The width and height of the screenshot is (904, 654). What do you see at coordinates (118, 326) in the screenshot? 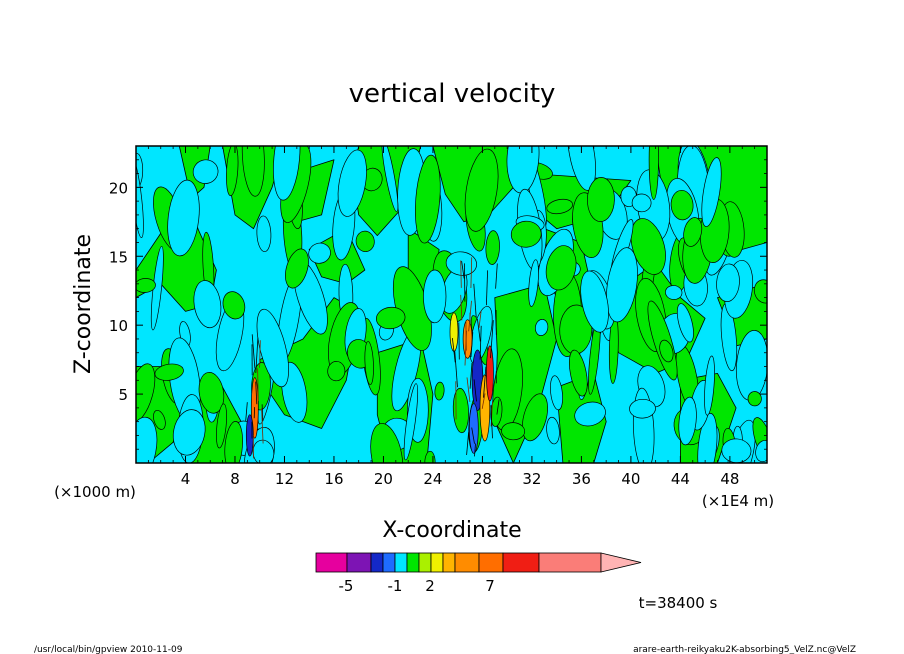
I see `y-tick-label: 10` at bounding box center [118, 326].